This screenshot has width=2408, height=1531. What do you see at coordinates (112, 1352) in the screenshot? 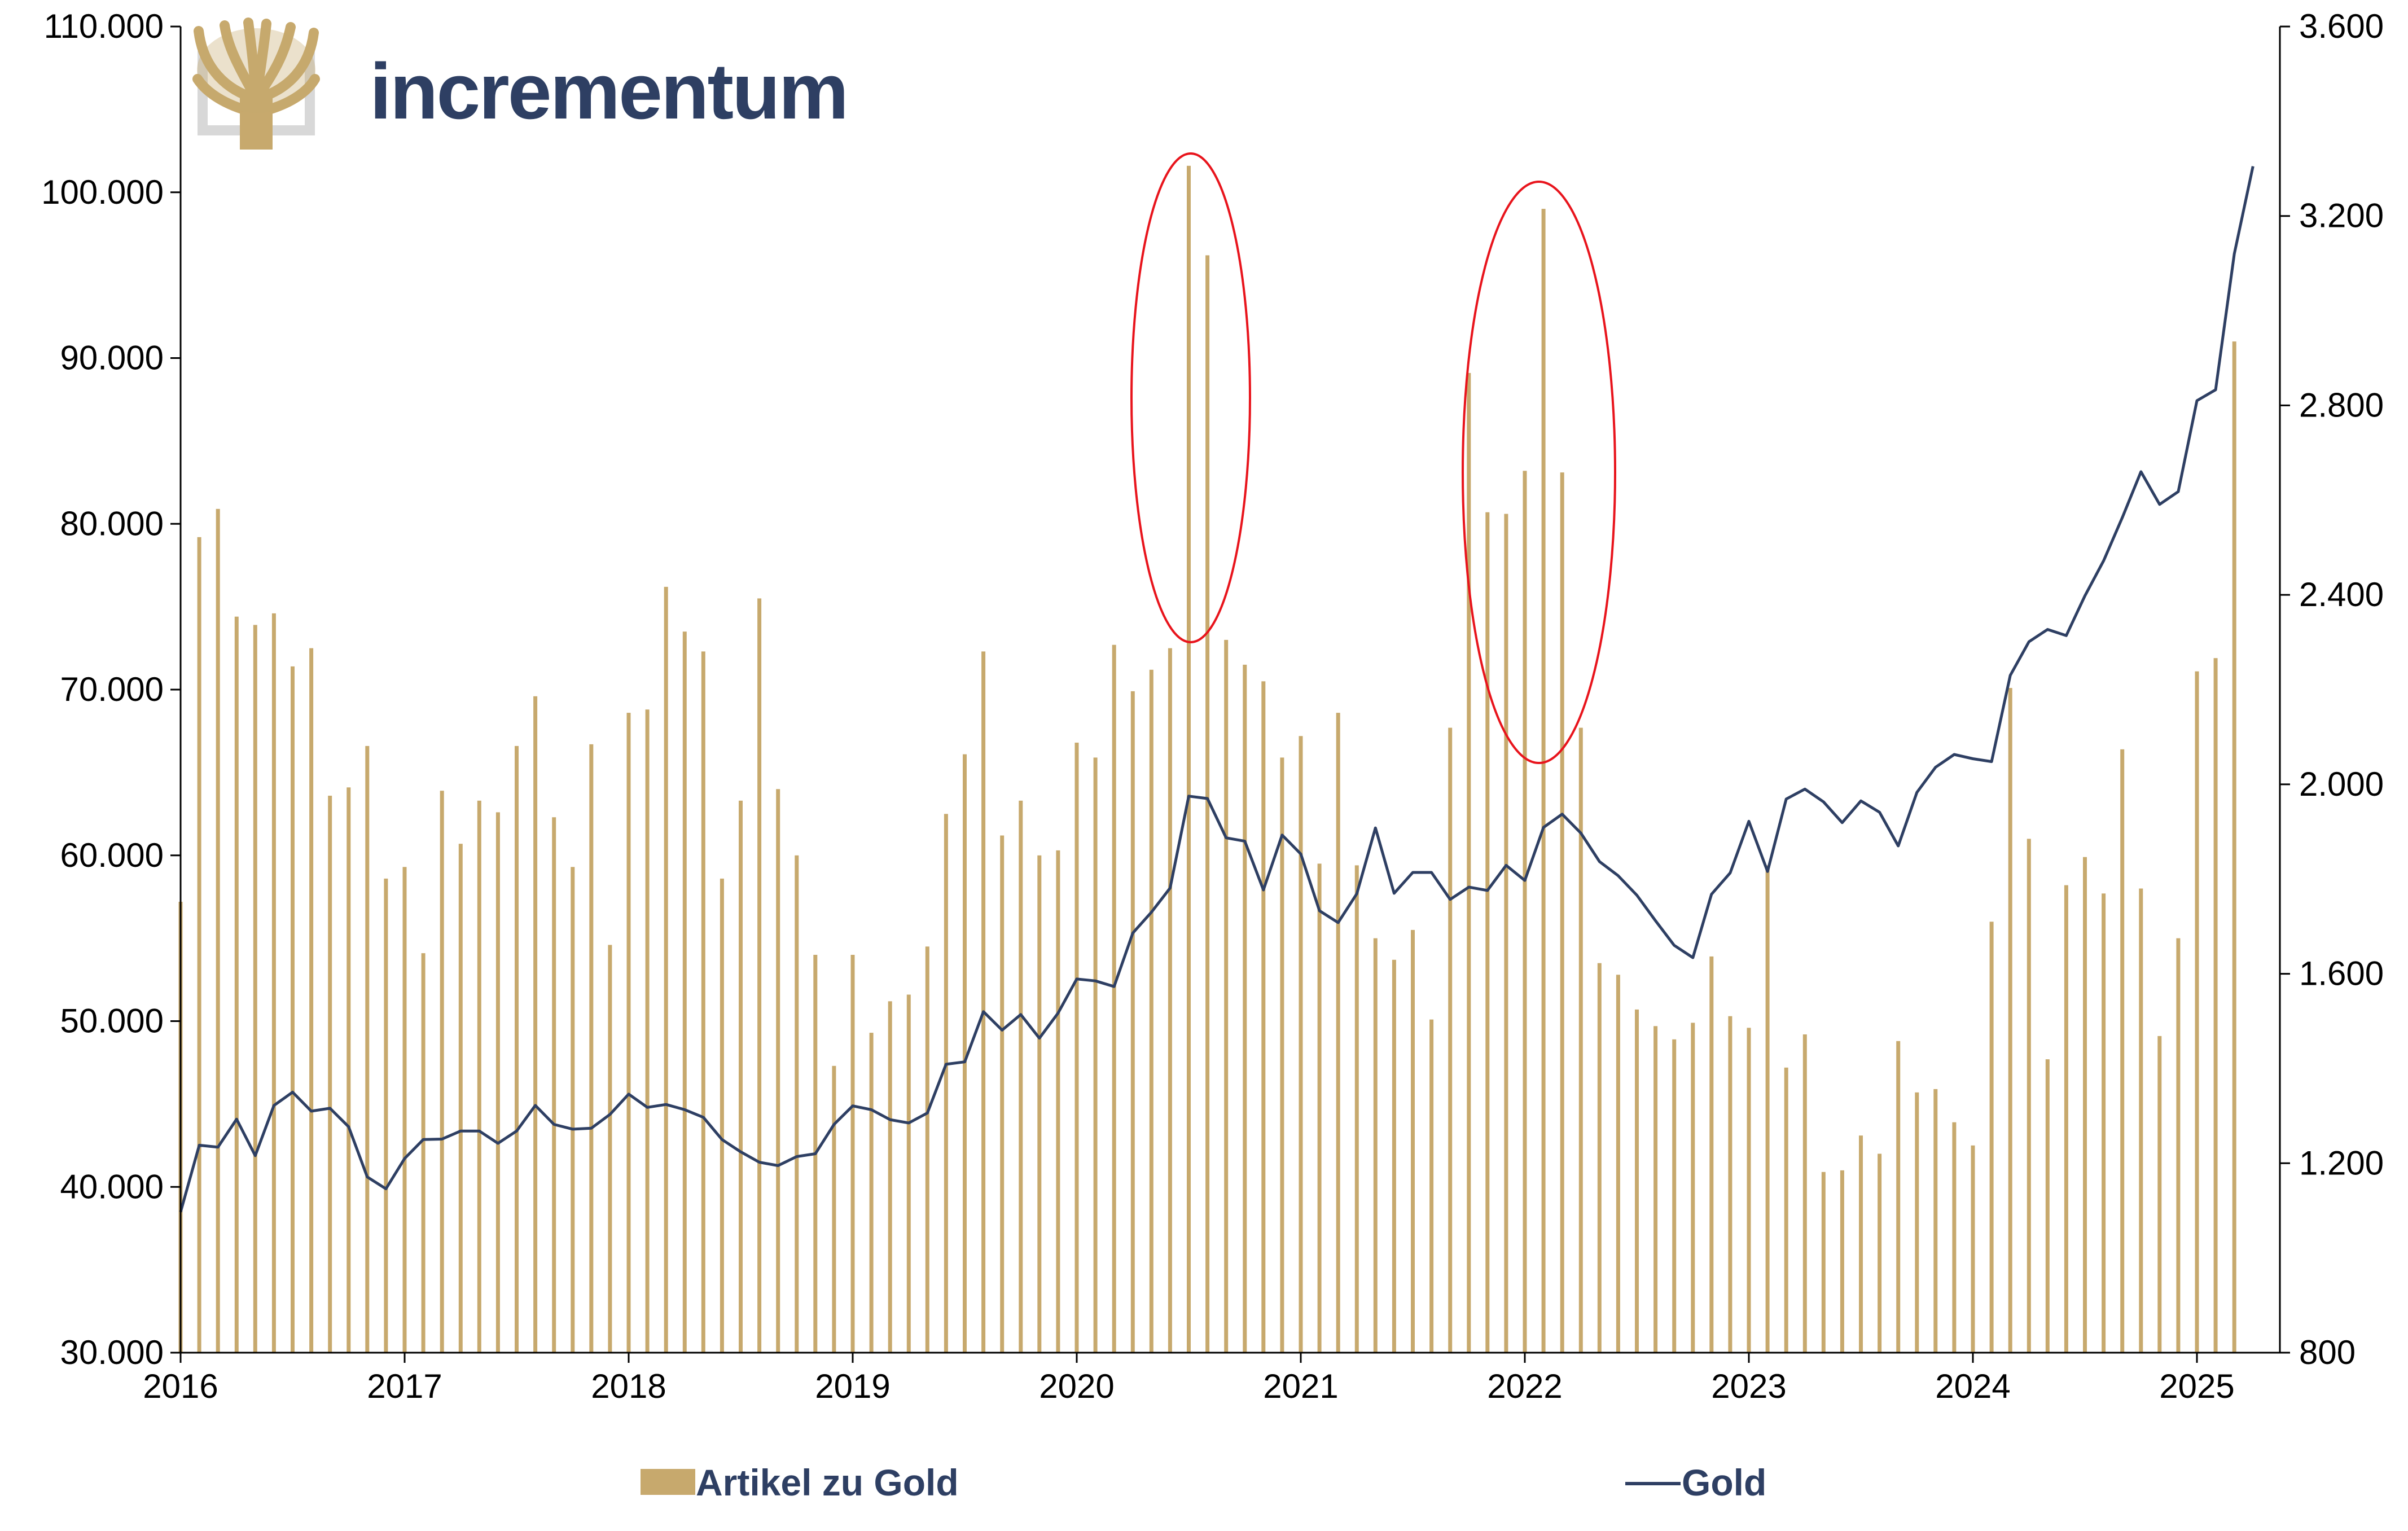
I see `y-left-tick-label: 30.000` at bounding box center [112, 1352].